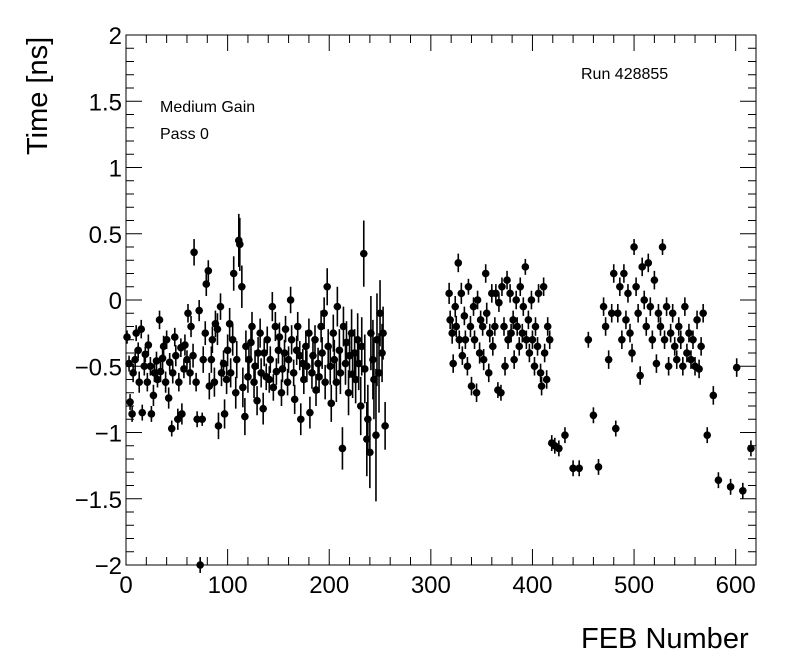 The height and width of the screenshot is (672, 796). Describe the element at coordinates (108, 434) in the screenshot. I see `y-tick-label: −1` at that location.